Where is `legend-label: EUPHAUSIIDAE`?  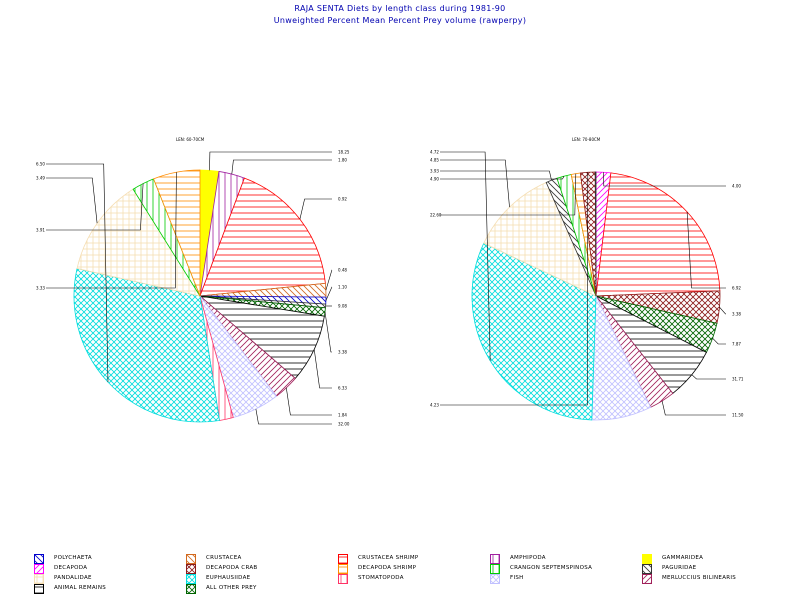 legend-label: EUPHAUSIIDAE is located at coordinates (228, 578).